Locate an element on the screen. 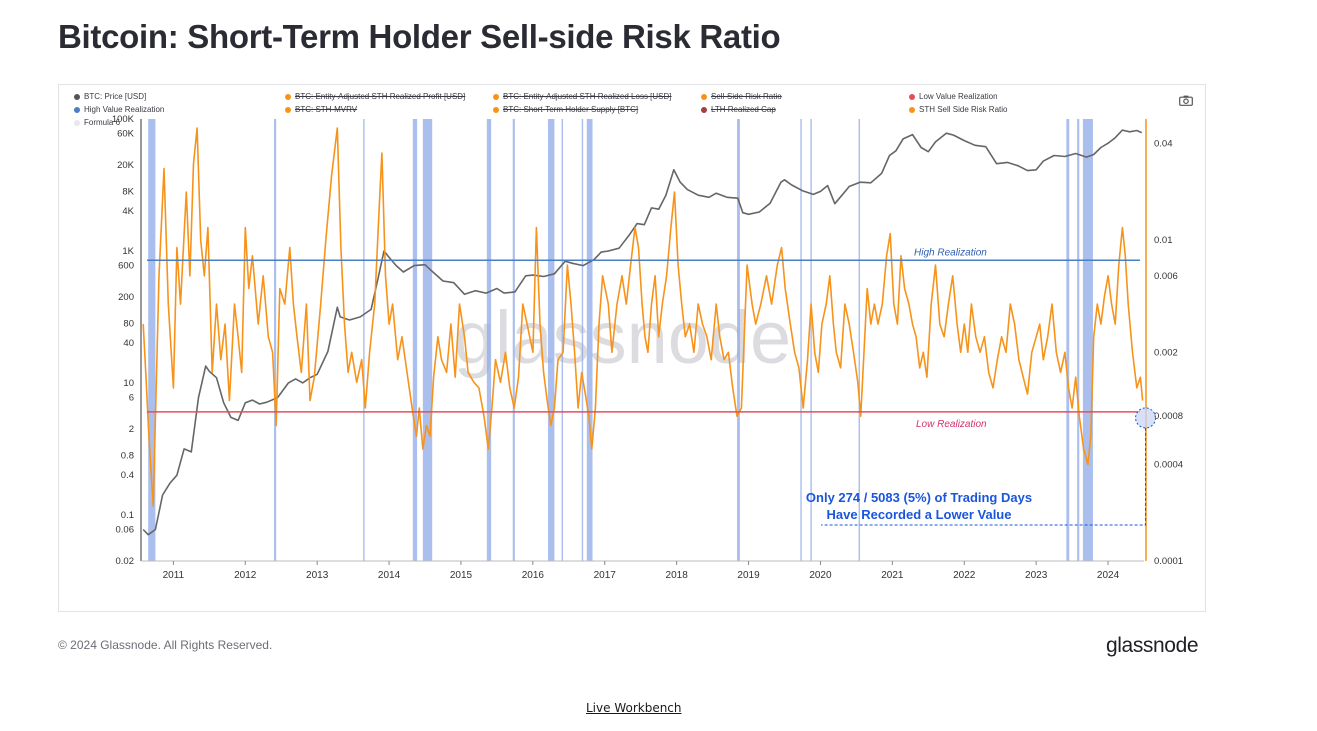  y-right-tick-label: 0.002 is located at coordinates (1166, 352).